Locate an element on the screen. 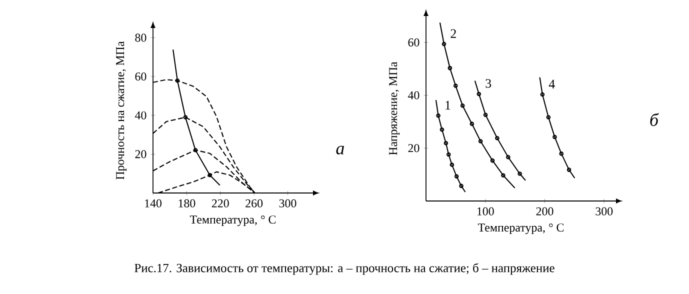 This screenshot has width=689, height=294. x-tick-label: 260 is located at coordinates (254, 203).